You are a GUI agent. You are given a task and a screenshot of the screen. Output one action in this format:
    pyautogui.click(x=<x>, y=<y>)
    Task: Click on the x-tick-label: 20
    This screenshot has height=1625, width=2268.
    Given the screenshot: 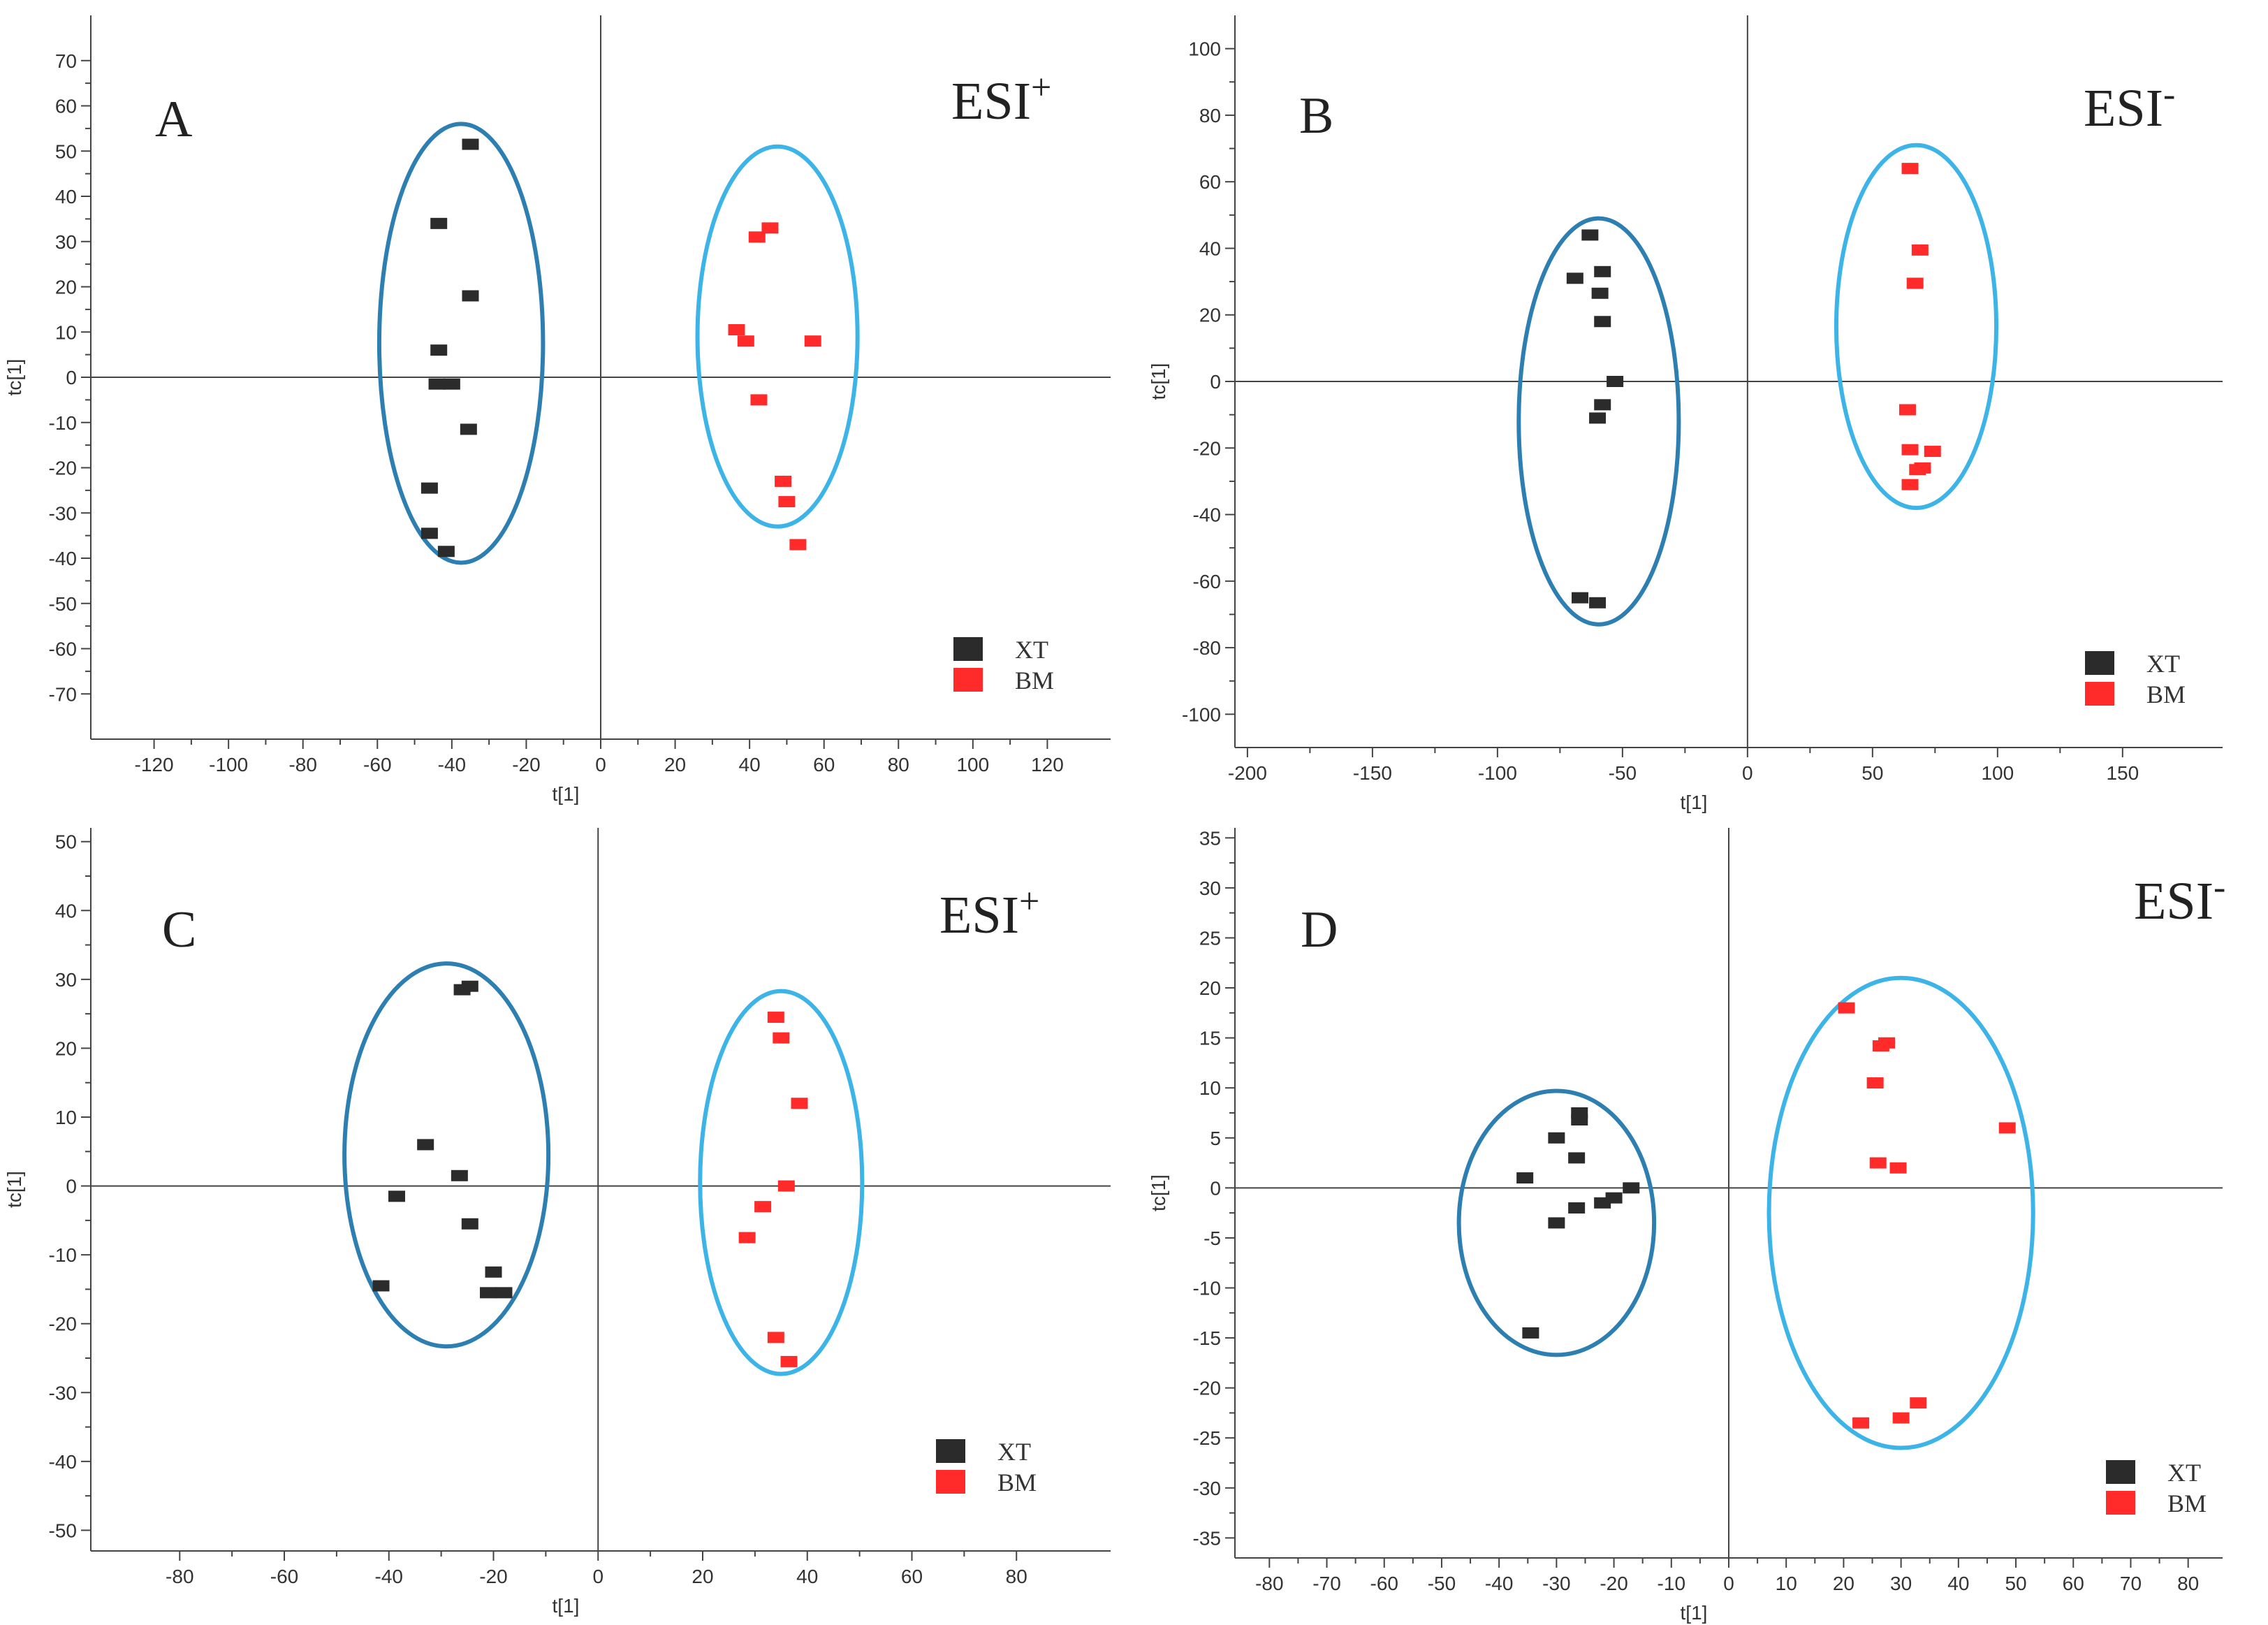 What is the action you would take?
    pyautogui.click(x=675, y=764)
    